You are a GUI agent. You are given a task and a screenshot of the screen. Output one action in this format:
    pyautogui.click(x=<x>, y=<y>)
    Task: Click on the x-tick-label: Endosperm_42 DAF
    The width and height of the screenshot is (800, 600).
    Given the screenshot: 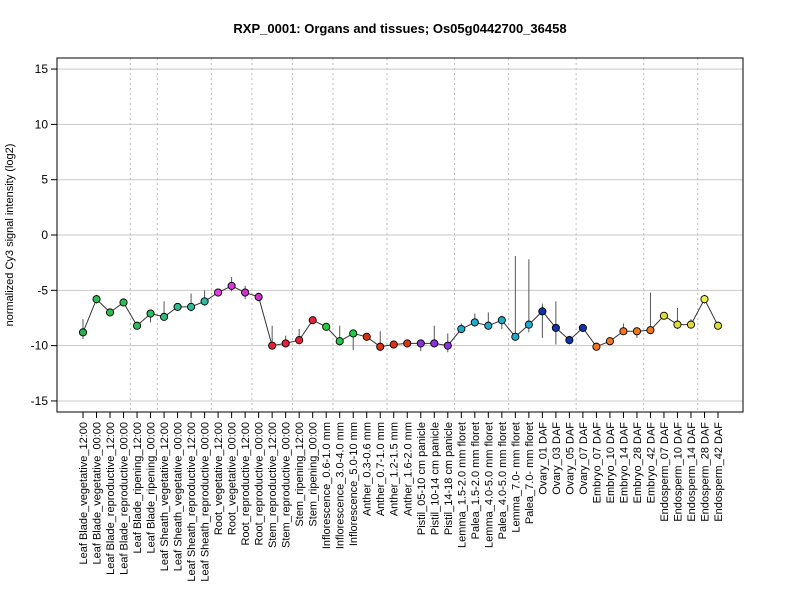 What is the action you would take?
    pyautogui.click(x=719, y=472)
    